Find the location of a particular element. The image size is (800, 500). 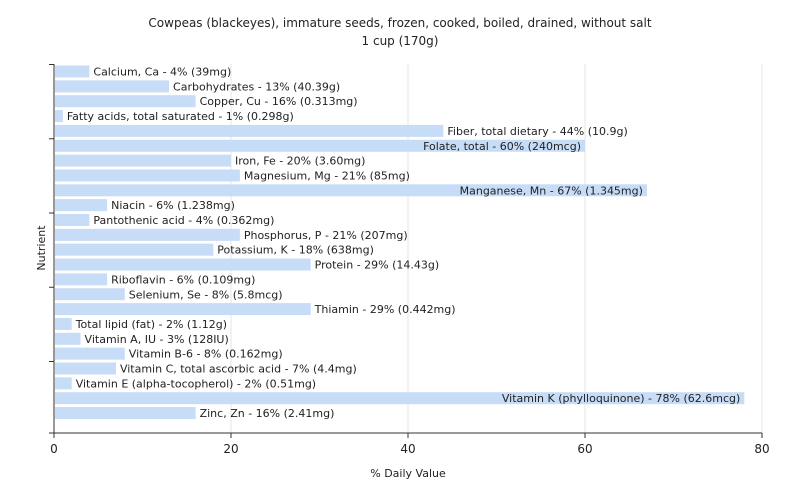

bar-label: Zinc, Zn - 16% (2.41mg) is located at coordinates (267, 413).